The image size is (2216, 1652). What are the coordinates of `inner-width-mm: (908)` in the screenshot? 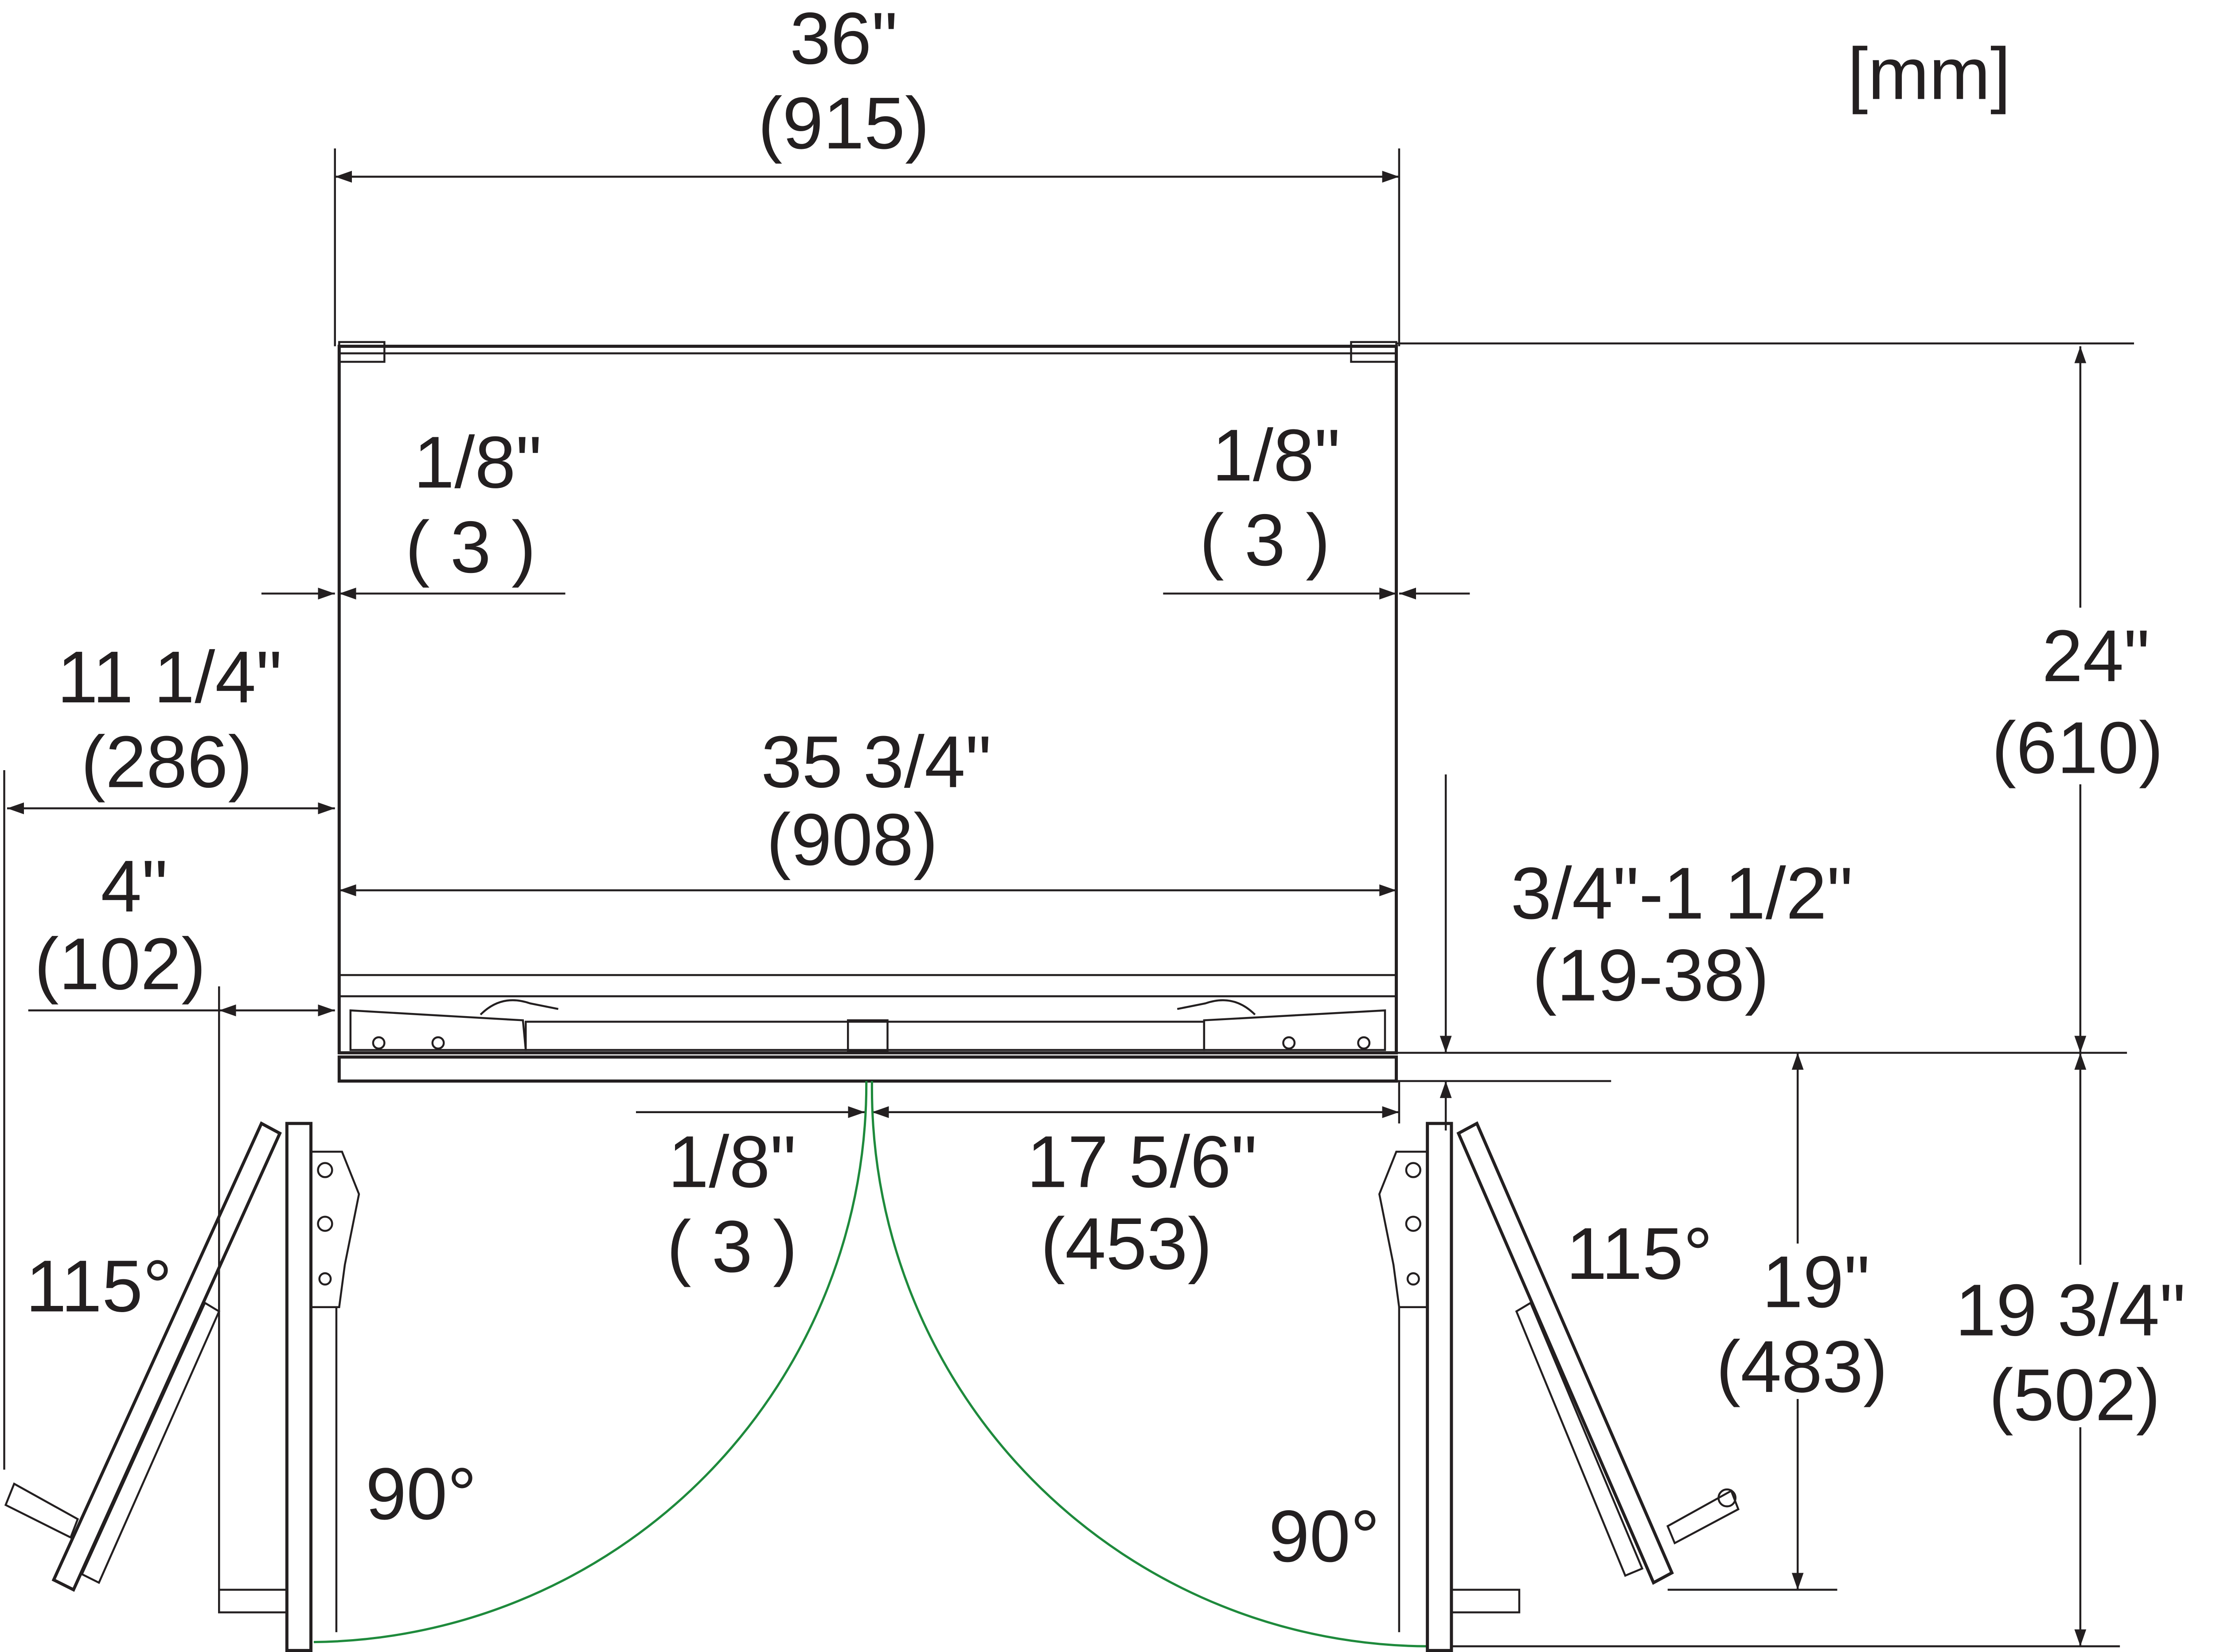 It's located at (852, 840).